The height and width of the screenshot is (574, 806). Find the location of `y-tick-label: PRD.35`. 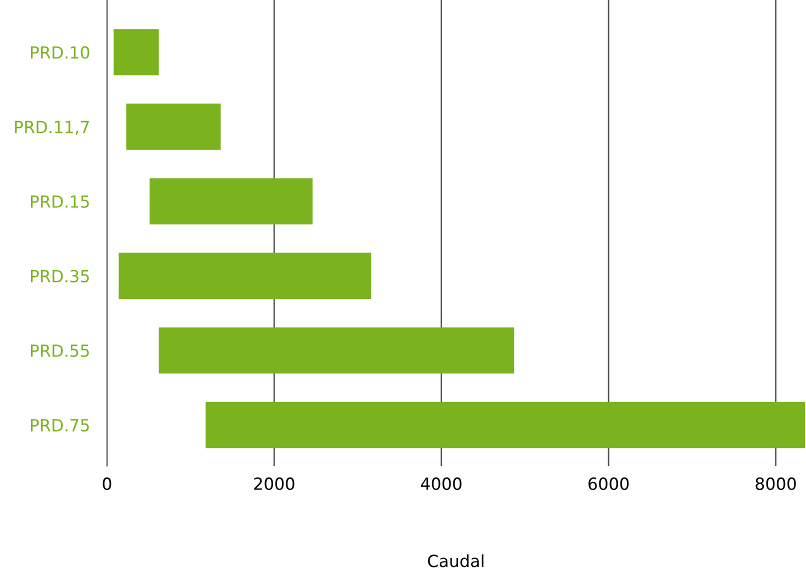

y-tick-label: PRD.35 is located at coordinates (60, 276).